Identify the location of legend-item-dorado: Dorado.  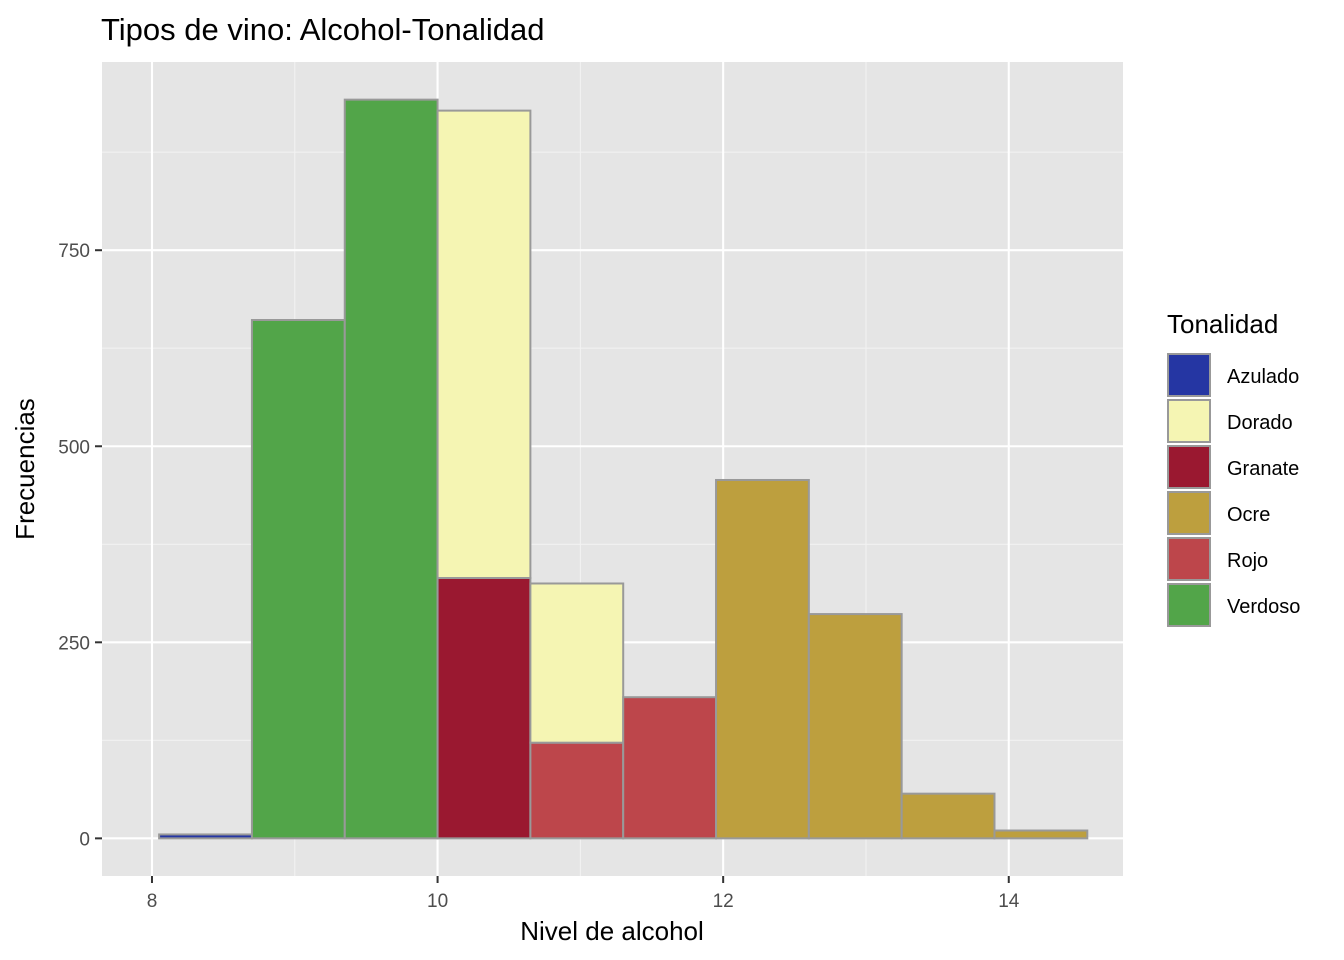
(1230, 421).